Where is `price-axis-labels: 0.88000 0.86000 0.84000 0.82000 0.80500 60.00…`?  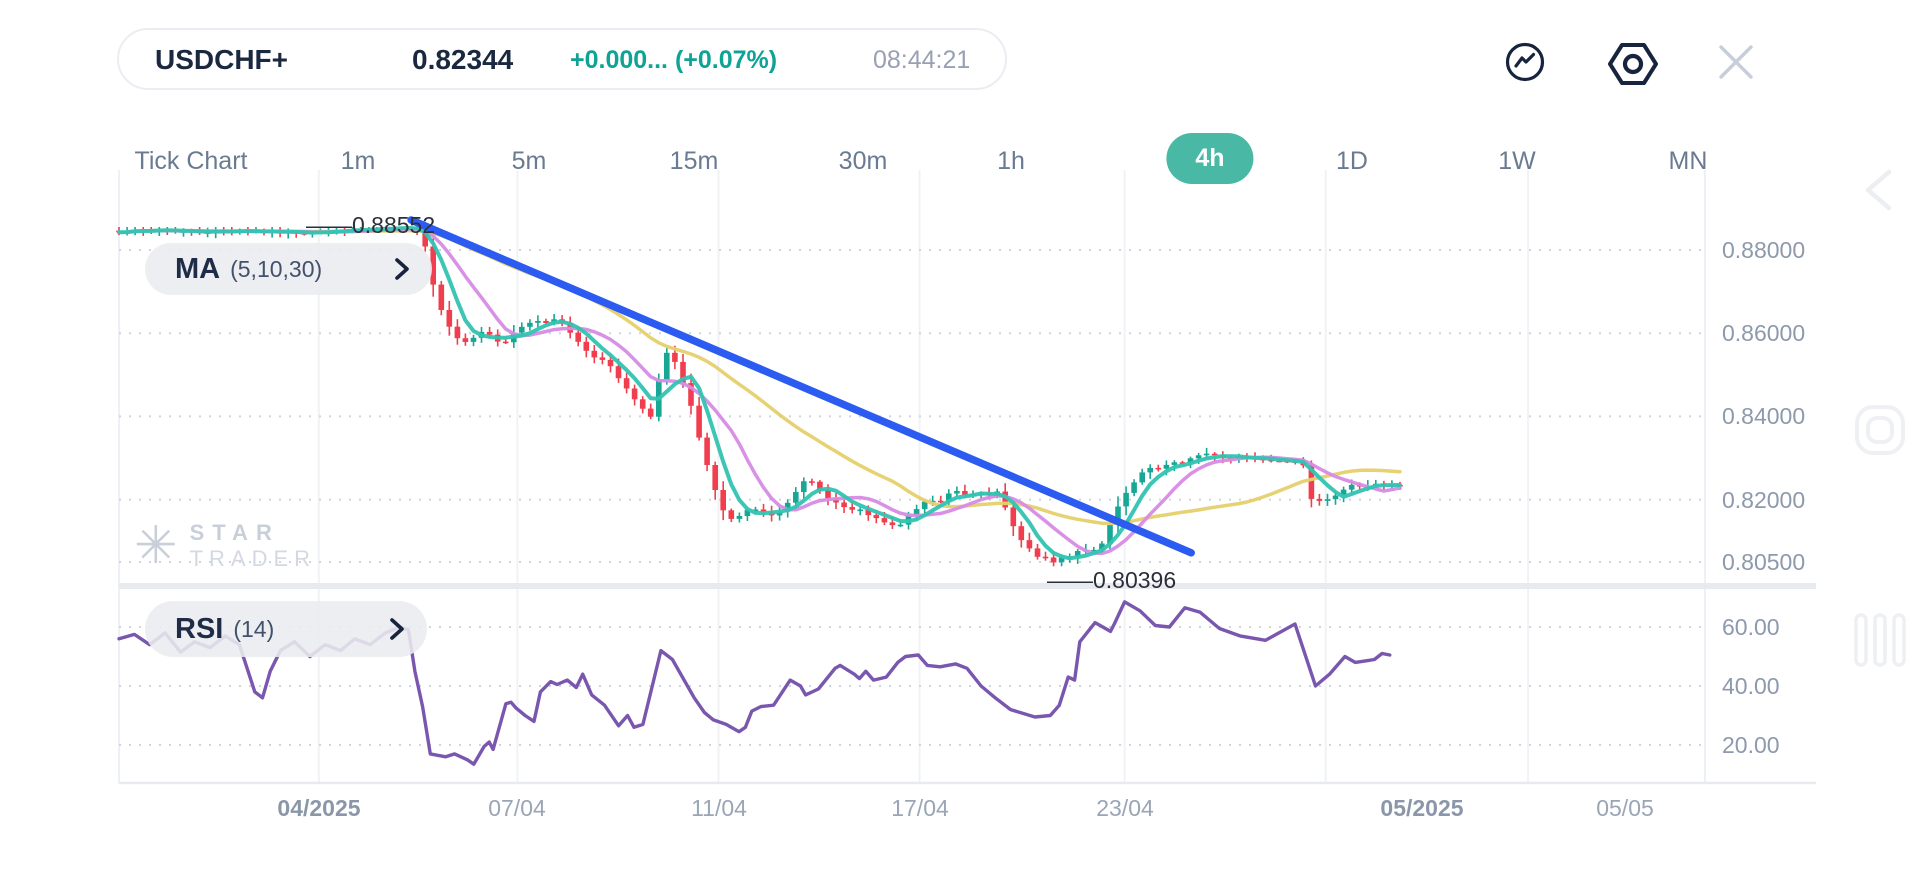
price-axis-labels: 0.88000 0.86000 0.84000 0.82000 0.80500 60.00… is located at coordinates (1763, 497).